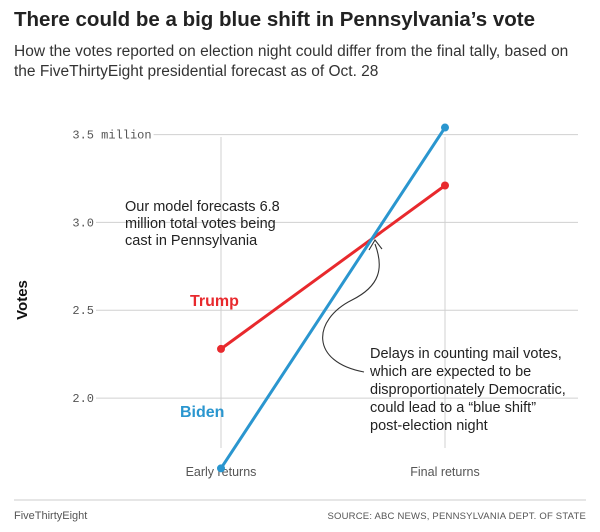 The width and height of the screenshot is (600, 532). I want to click on annotation-model-line: cast in Pennsylvania, so click(191, 241).